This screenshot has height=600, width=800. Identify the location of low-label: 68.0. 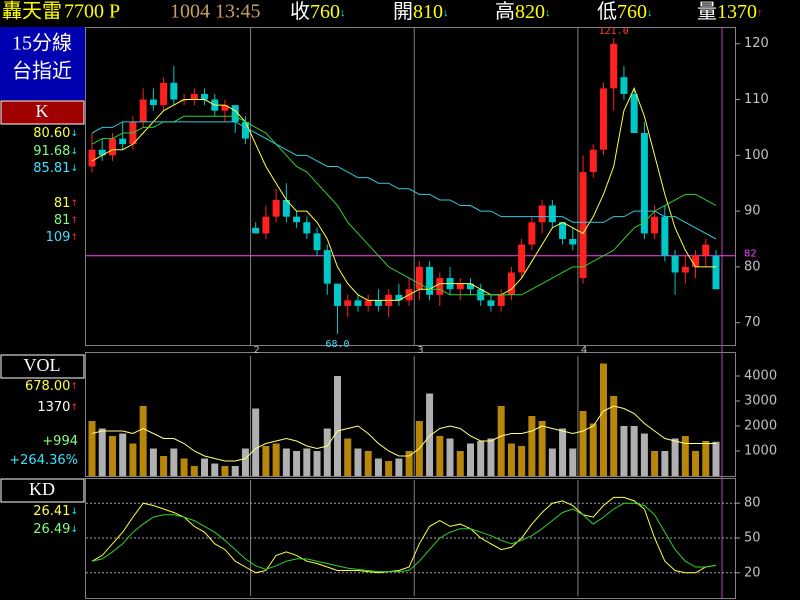
(337, 344).